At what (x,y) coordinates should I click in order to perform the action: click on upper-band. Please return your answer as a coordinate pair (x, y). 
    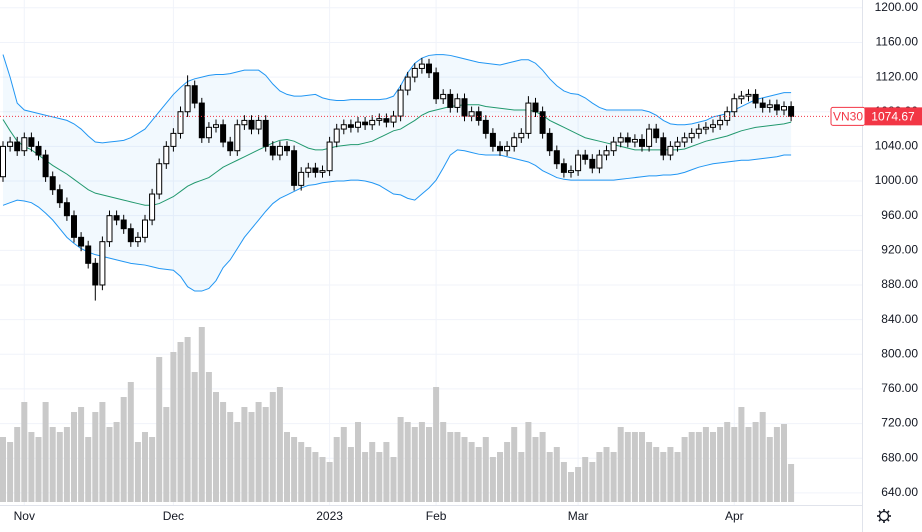
    Looking at the image, I should click on (397, 99).